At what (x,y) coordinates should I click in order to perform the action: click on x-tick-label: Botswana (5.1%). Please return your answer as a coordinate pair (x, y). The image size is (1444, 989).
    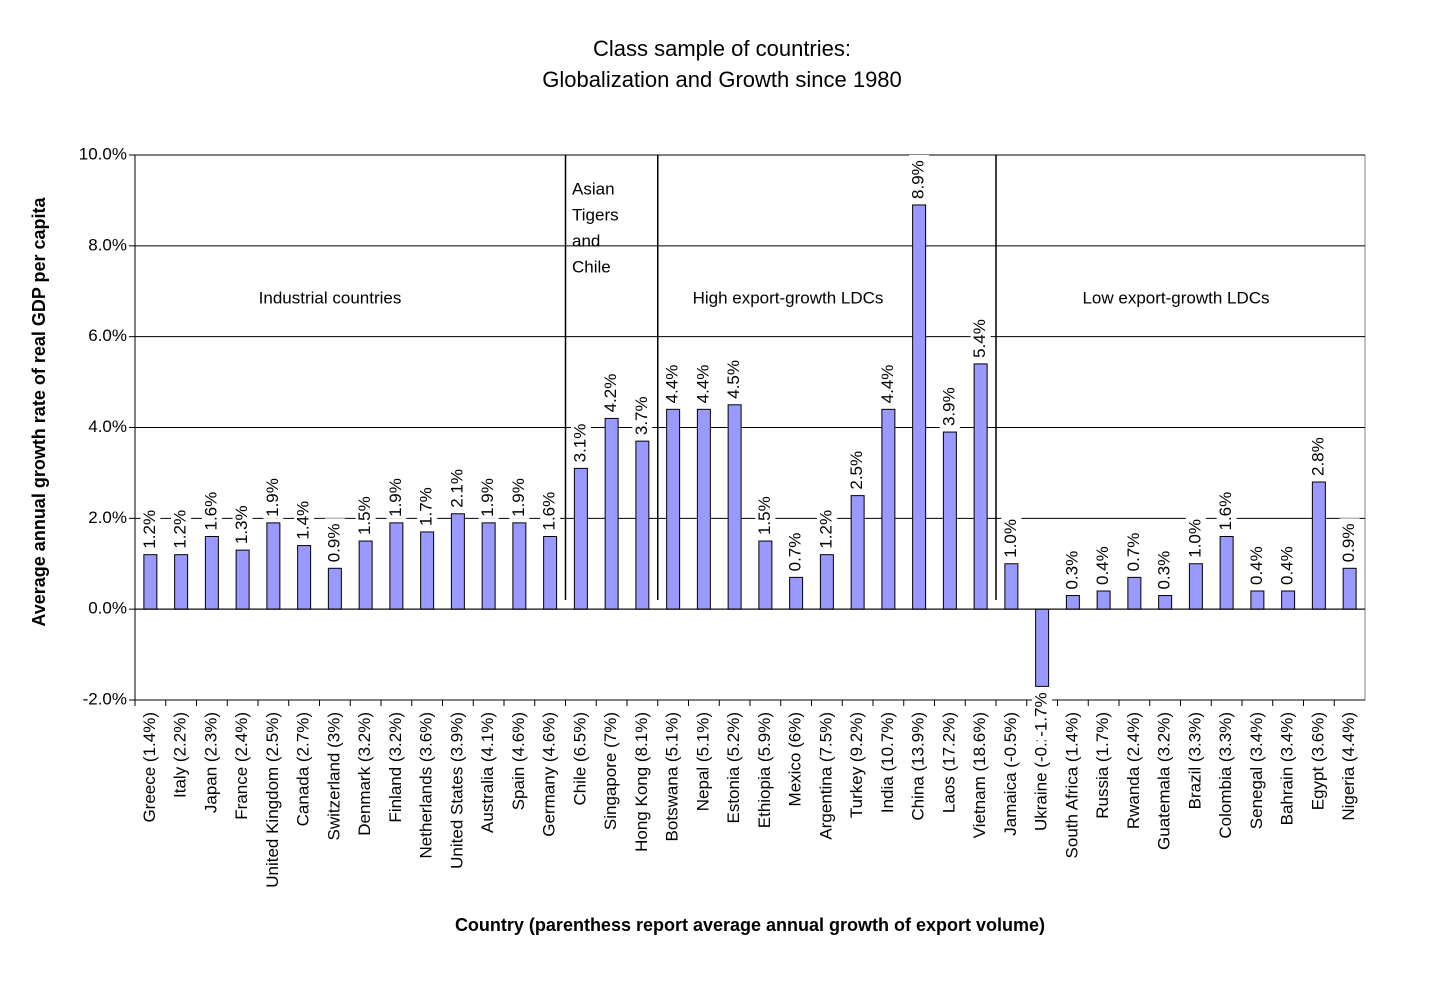
    Looking at the image, I should click on (672, 776).